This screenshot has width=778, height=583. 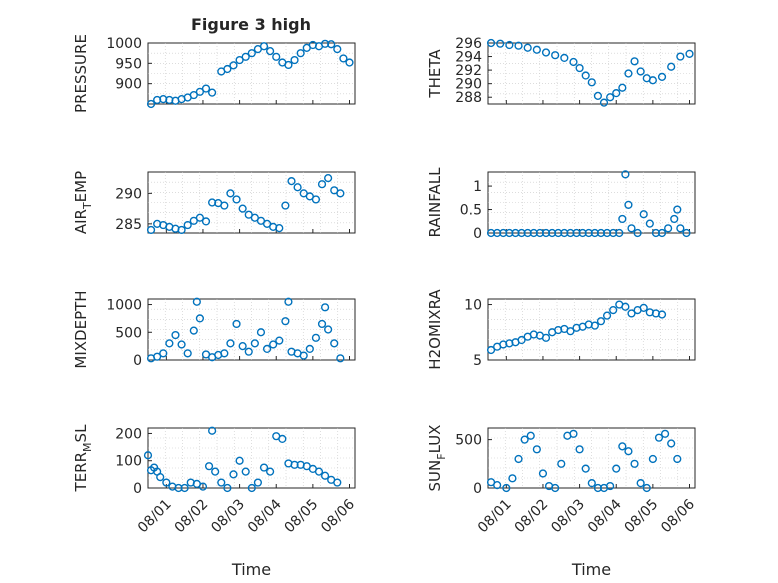 What do you see at coordinates (228, 516) in the screenshot?
I see `x-tick-label: 08/03` at bounding box center [228, 516].